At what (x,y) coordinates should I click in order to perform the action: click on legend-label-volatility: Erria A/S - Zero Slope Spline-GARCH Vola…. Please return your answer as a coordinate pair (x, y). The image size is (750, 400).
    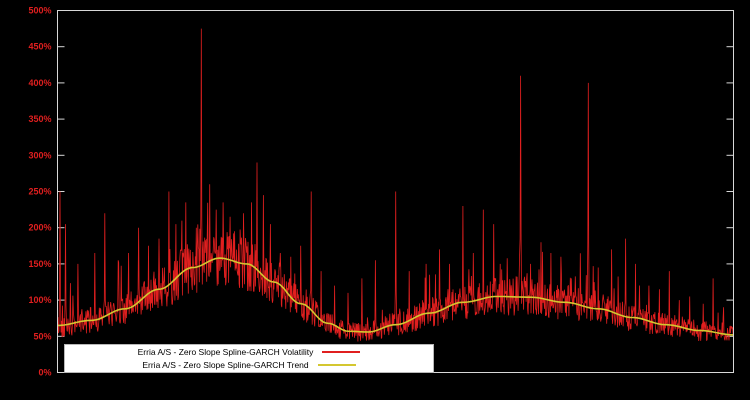
    Looking at the image, I should click on (225, 352).